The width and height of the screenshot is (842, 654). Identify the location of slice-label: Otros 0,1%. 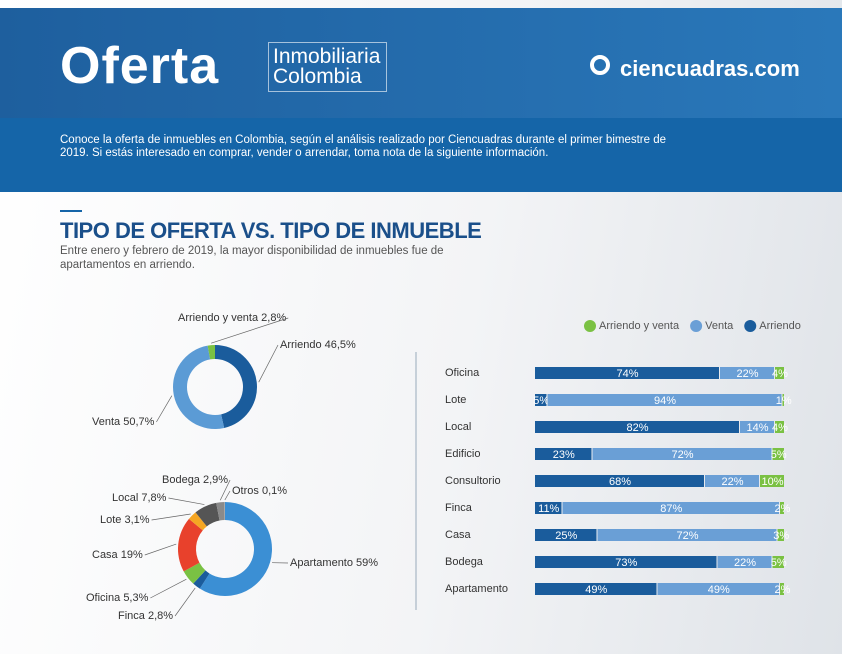
(259, 491).